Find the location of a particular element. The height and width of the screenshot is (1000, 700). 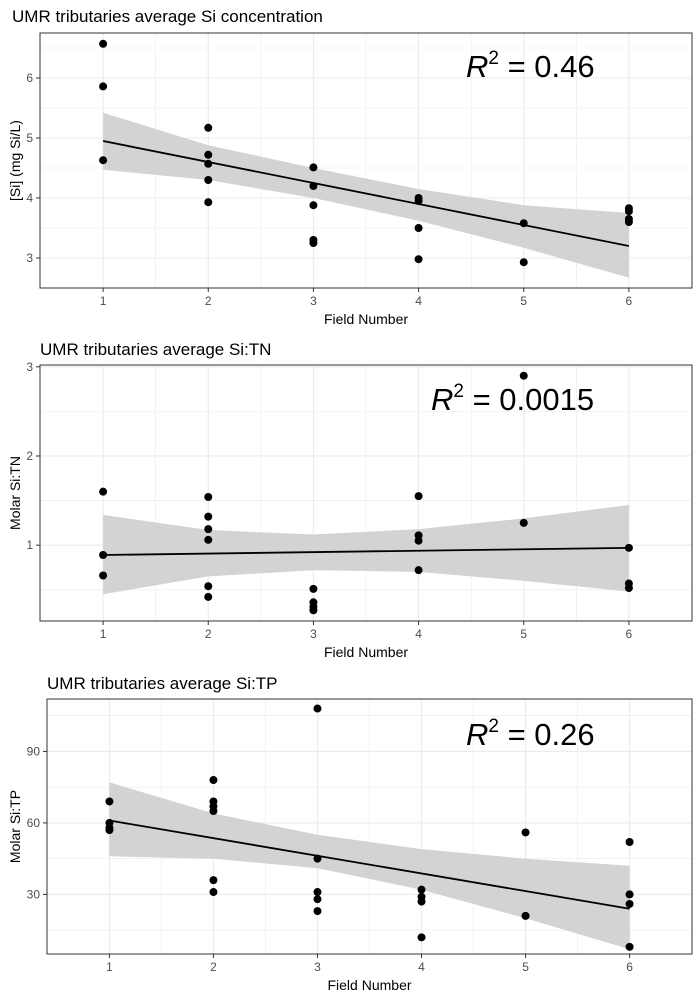

y-tick-label: 5 is located at coordinates (29, 138).